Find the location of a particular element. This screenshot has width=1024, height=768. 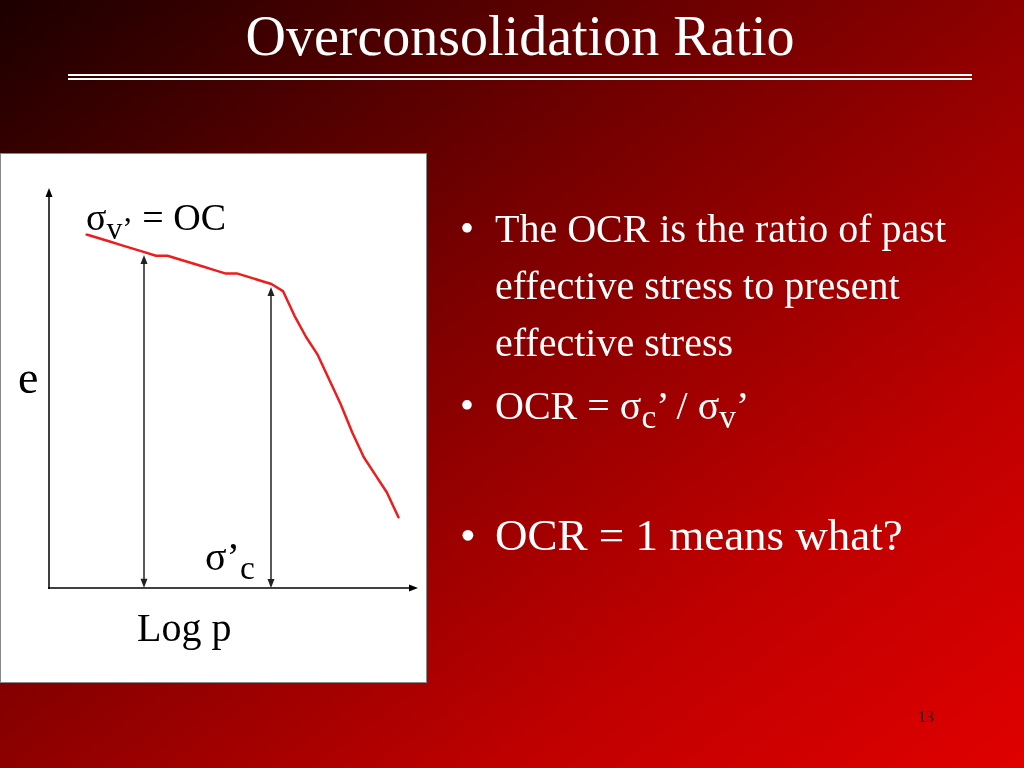

text: 13 is located at coordinates (926, 717).